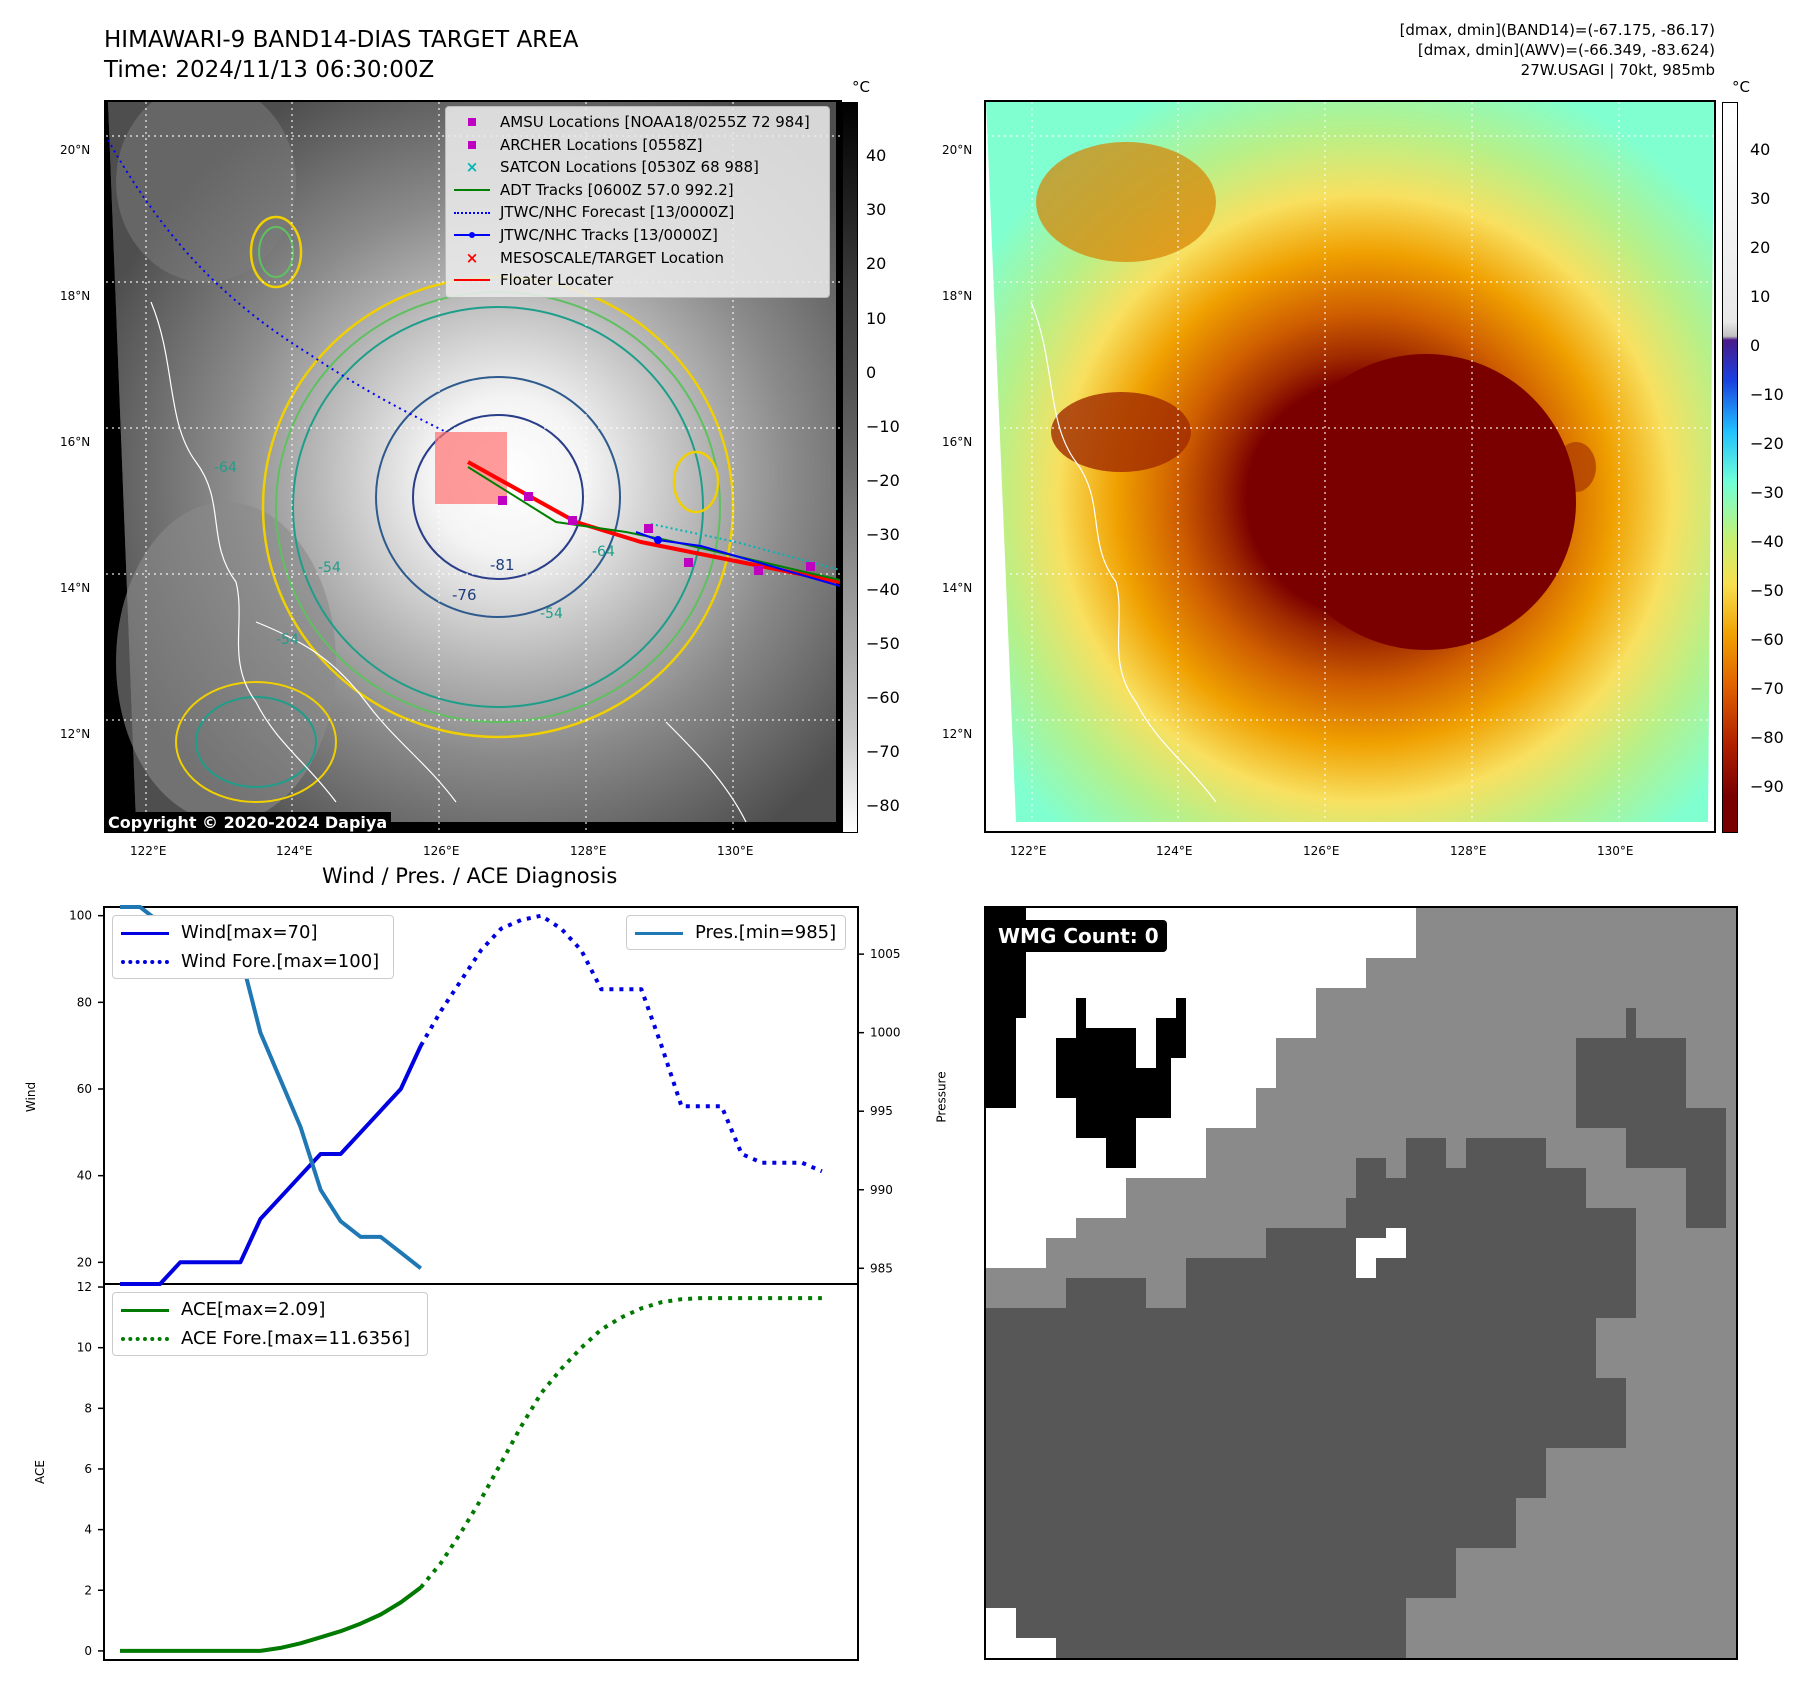  What do you see at coordinates (637, 190) in the screenshot?
I see `legend-adt: ADT Tracks [0600Z 57.0 992.2]` at bounding box center [637, 190].